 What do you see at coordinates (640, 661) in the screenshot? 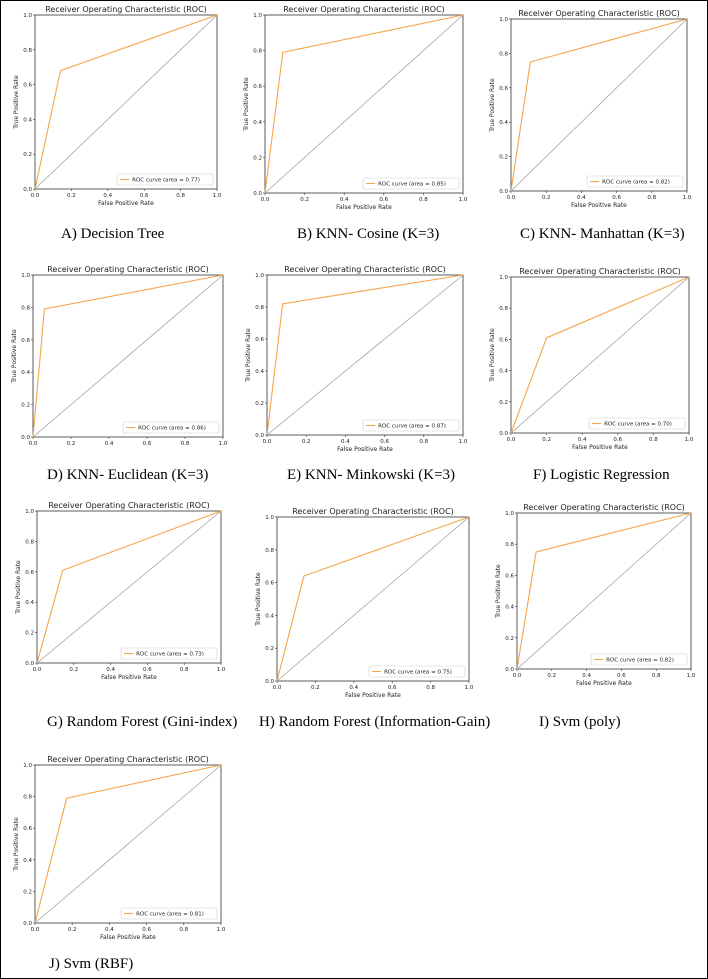
I see `legend-label: ROC curve (area = 0.82)` at bounding box center [640, 661].